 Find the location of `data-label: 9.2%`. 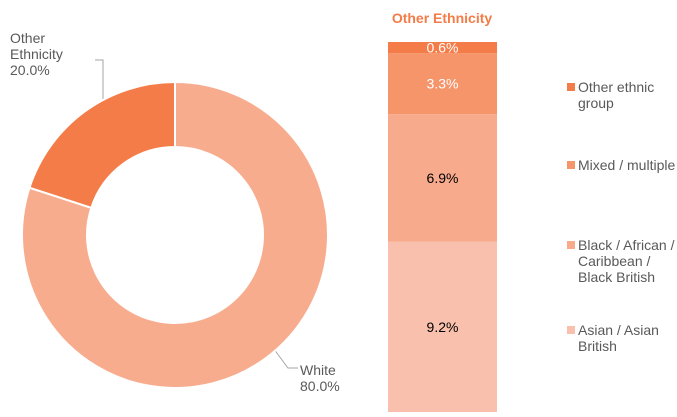

data-label: 9.2% is located at coordinates (443, 327).